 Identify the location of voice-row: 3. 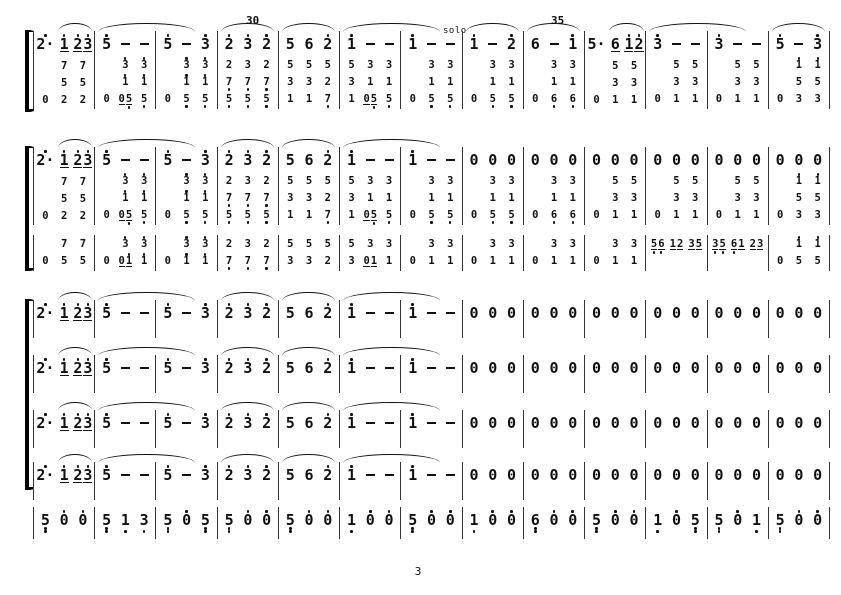
(738, 44).